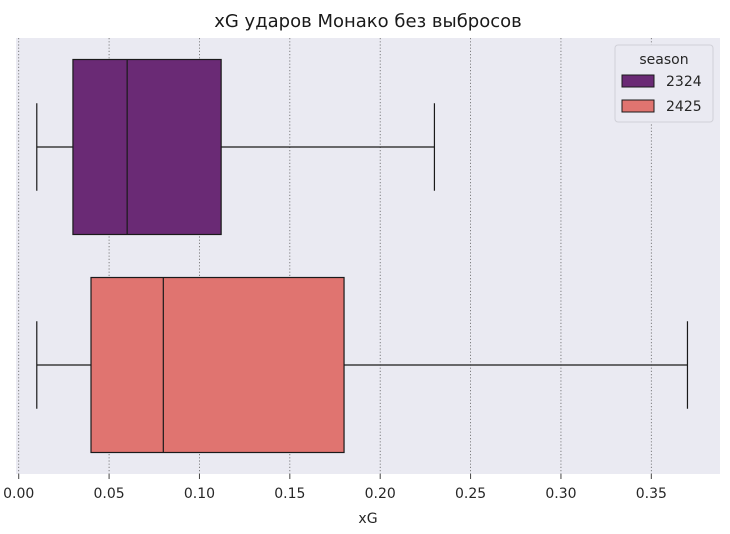 This screenshot has width=730, height=534. I want to click on x-tick-label: 0.25, so click(470, 494).